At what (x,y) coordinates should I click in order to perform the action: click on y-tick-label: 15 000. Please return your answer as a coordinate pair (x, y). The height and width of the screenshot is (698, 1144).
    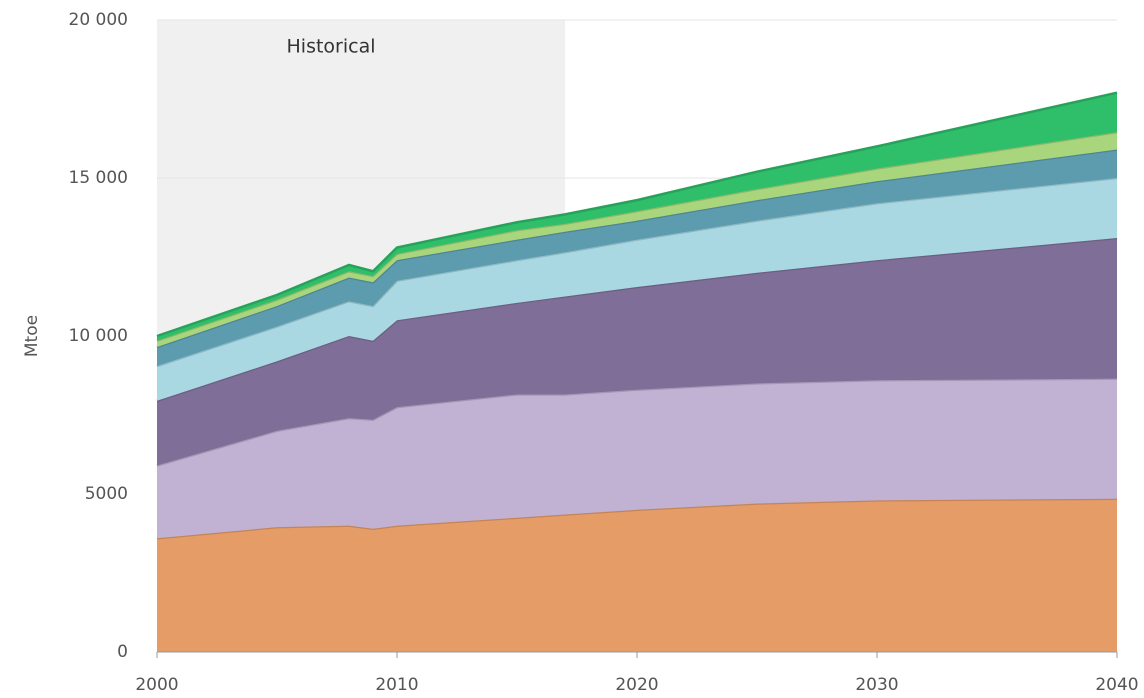
    Looking at the image, I should click on (98, 178).